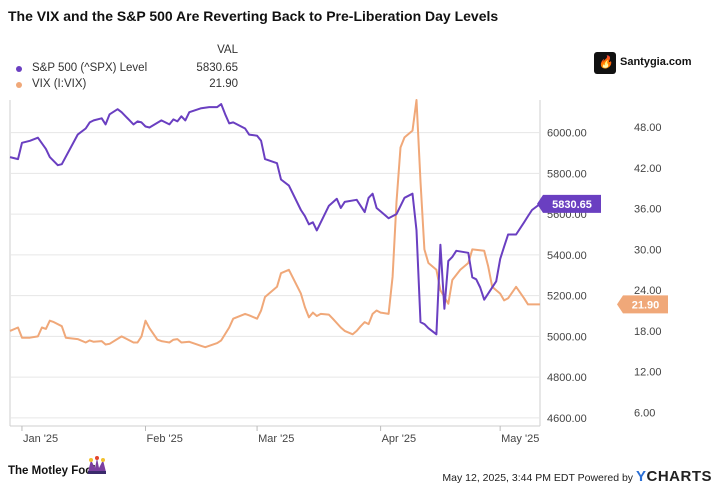  I want to click on y-tick-label-vix: 30.00, so click(648, 250).